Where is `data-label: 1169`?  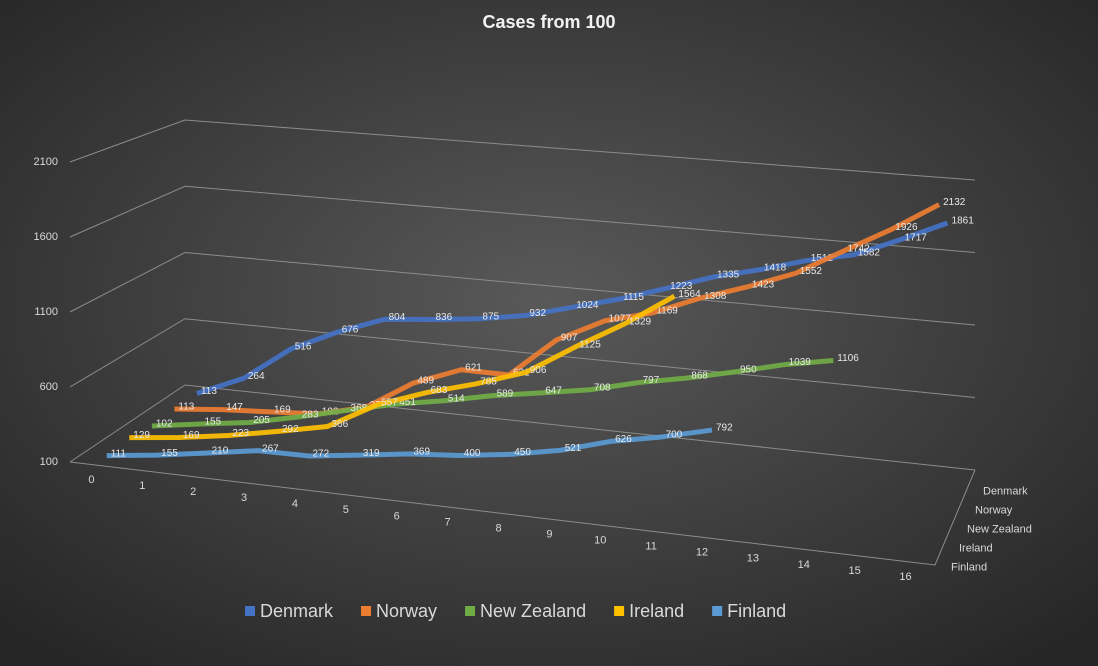
data-label: 1169 is located at coordinates (667, 311).